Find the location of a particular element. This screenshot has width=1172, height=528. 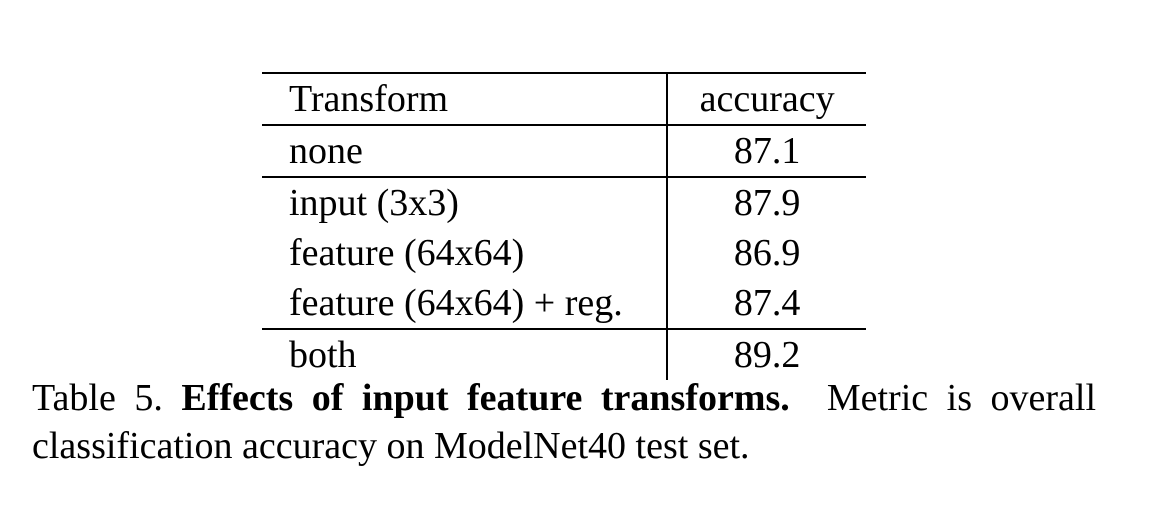

cell-transform: both is located at coordinates (465, 354).